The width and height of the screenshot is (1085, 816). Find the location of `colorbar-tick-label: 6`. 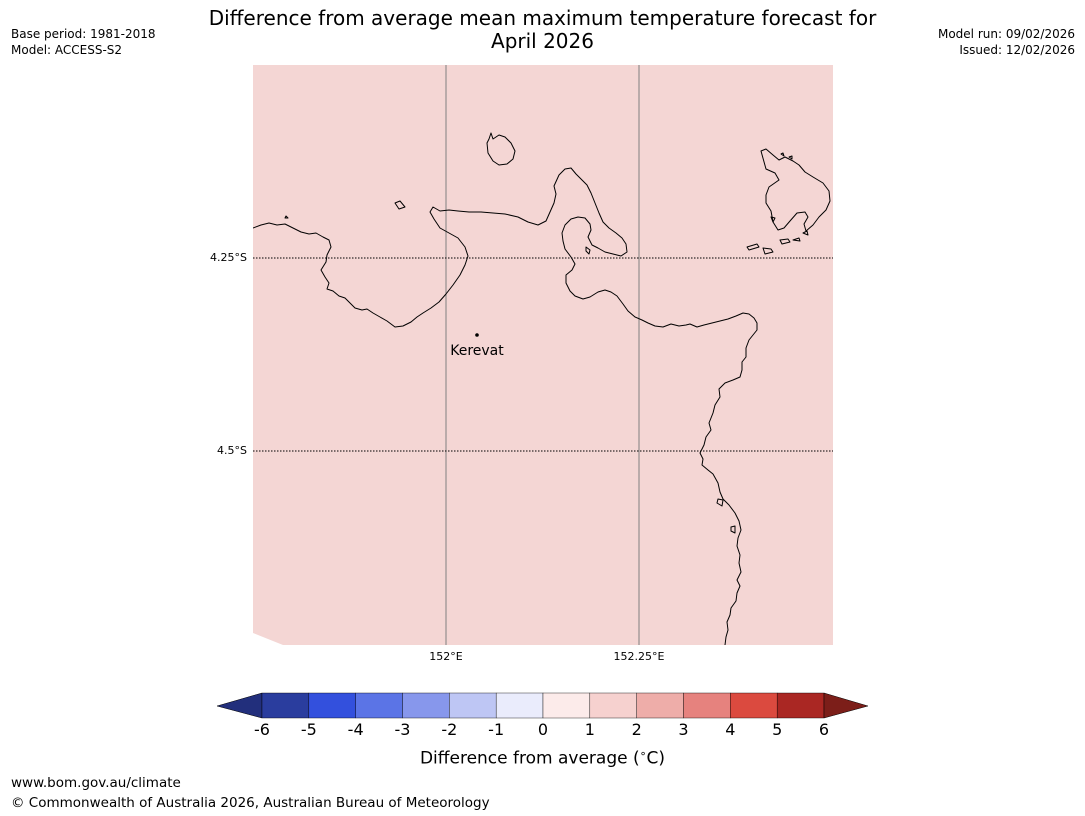

colorbar-tick-label: 6 is located at coordinates (824, 729).